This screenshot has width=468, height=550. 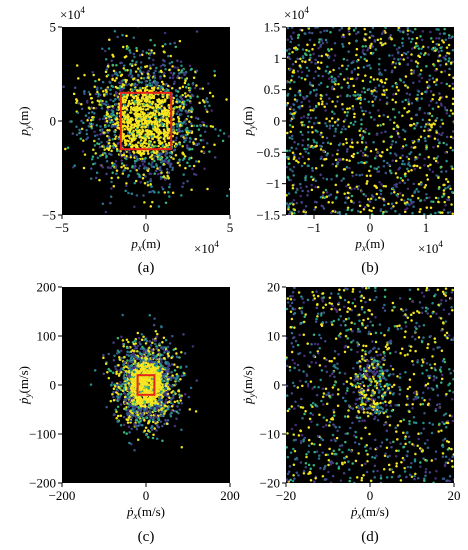 I want to click on x-tick-label: −1, so click(x=314, y=227).